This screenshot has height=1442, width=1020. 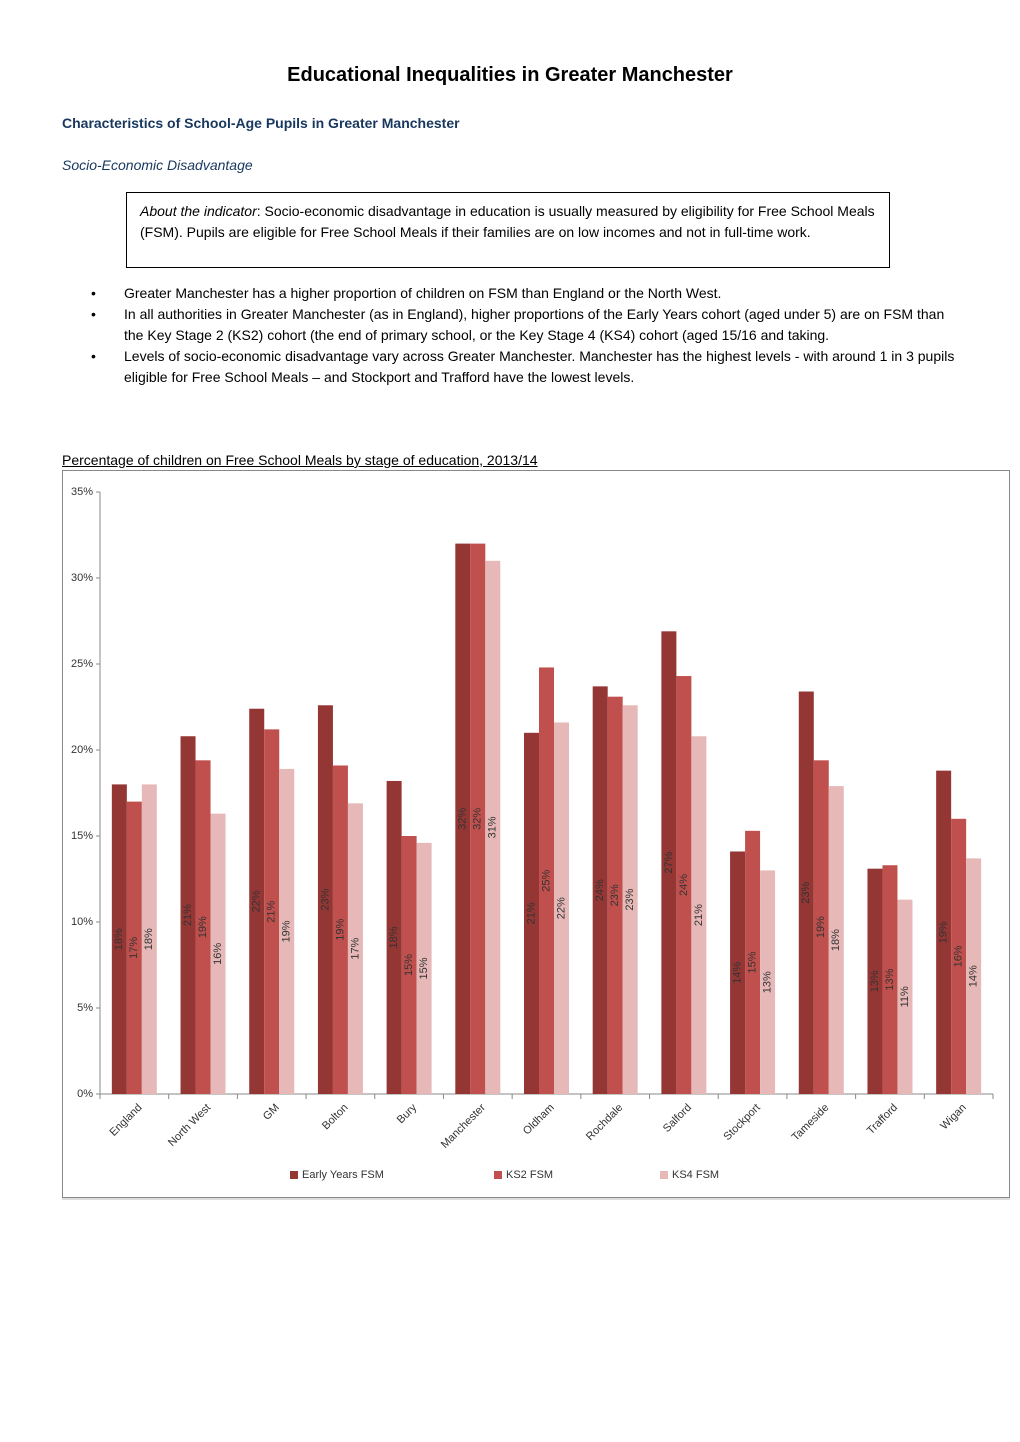 I want to click on info-label: About the indicator, so click(x=198, y=211).